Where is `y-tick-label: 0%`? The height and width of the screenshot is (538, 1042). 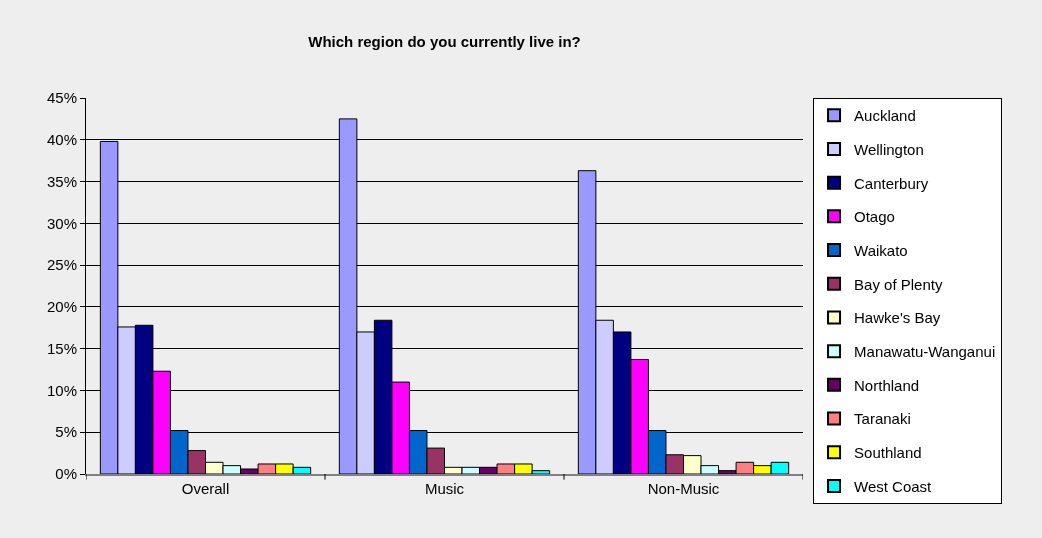 y-tick-label: 0% is located at coordinates (66, 474).